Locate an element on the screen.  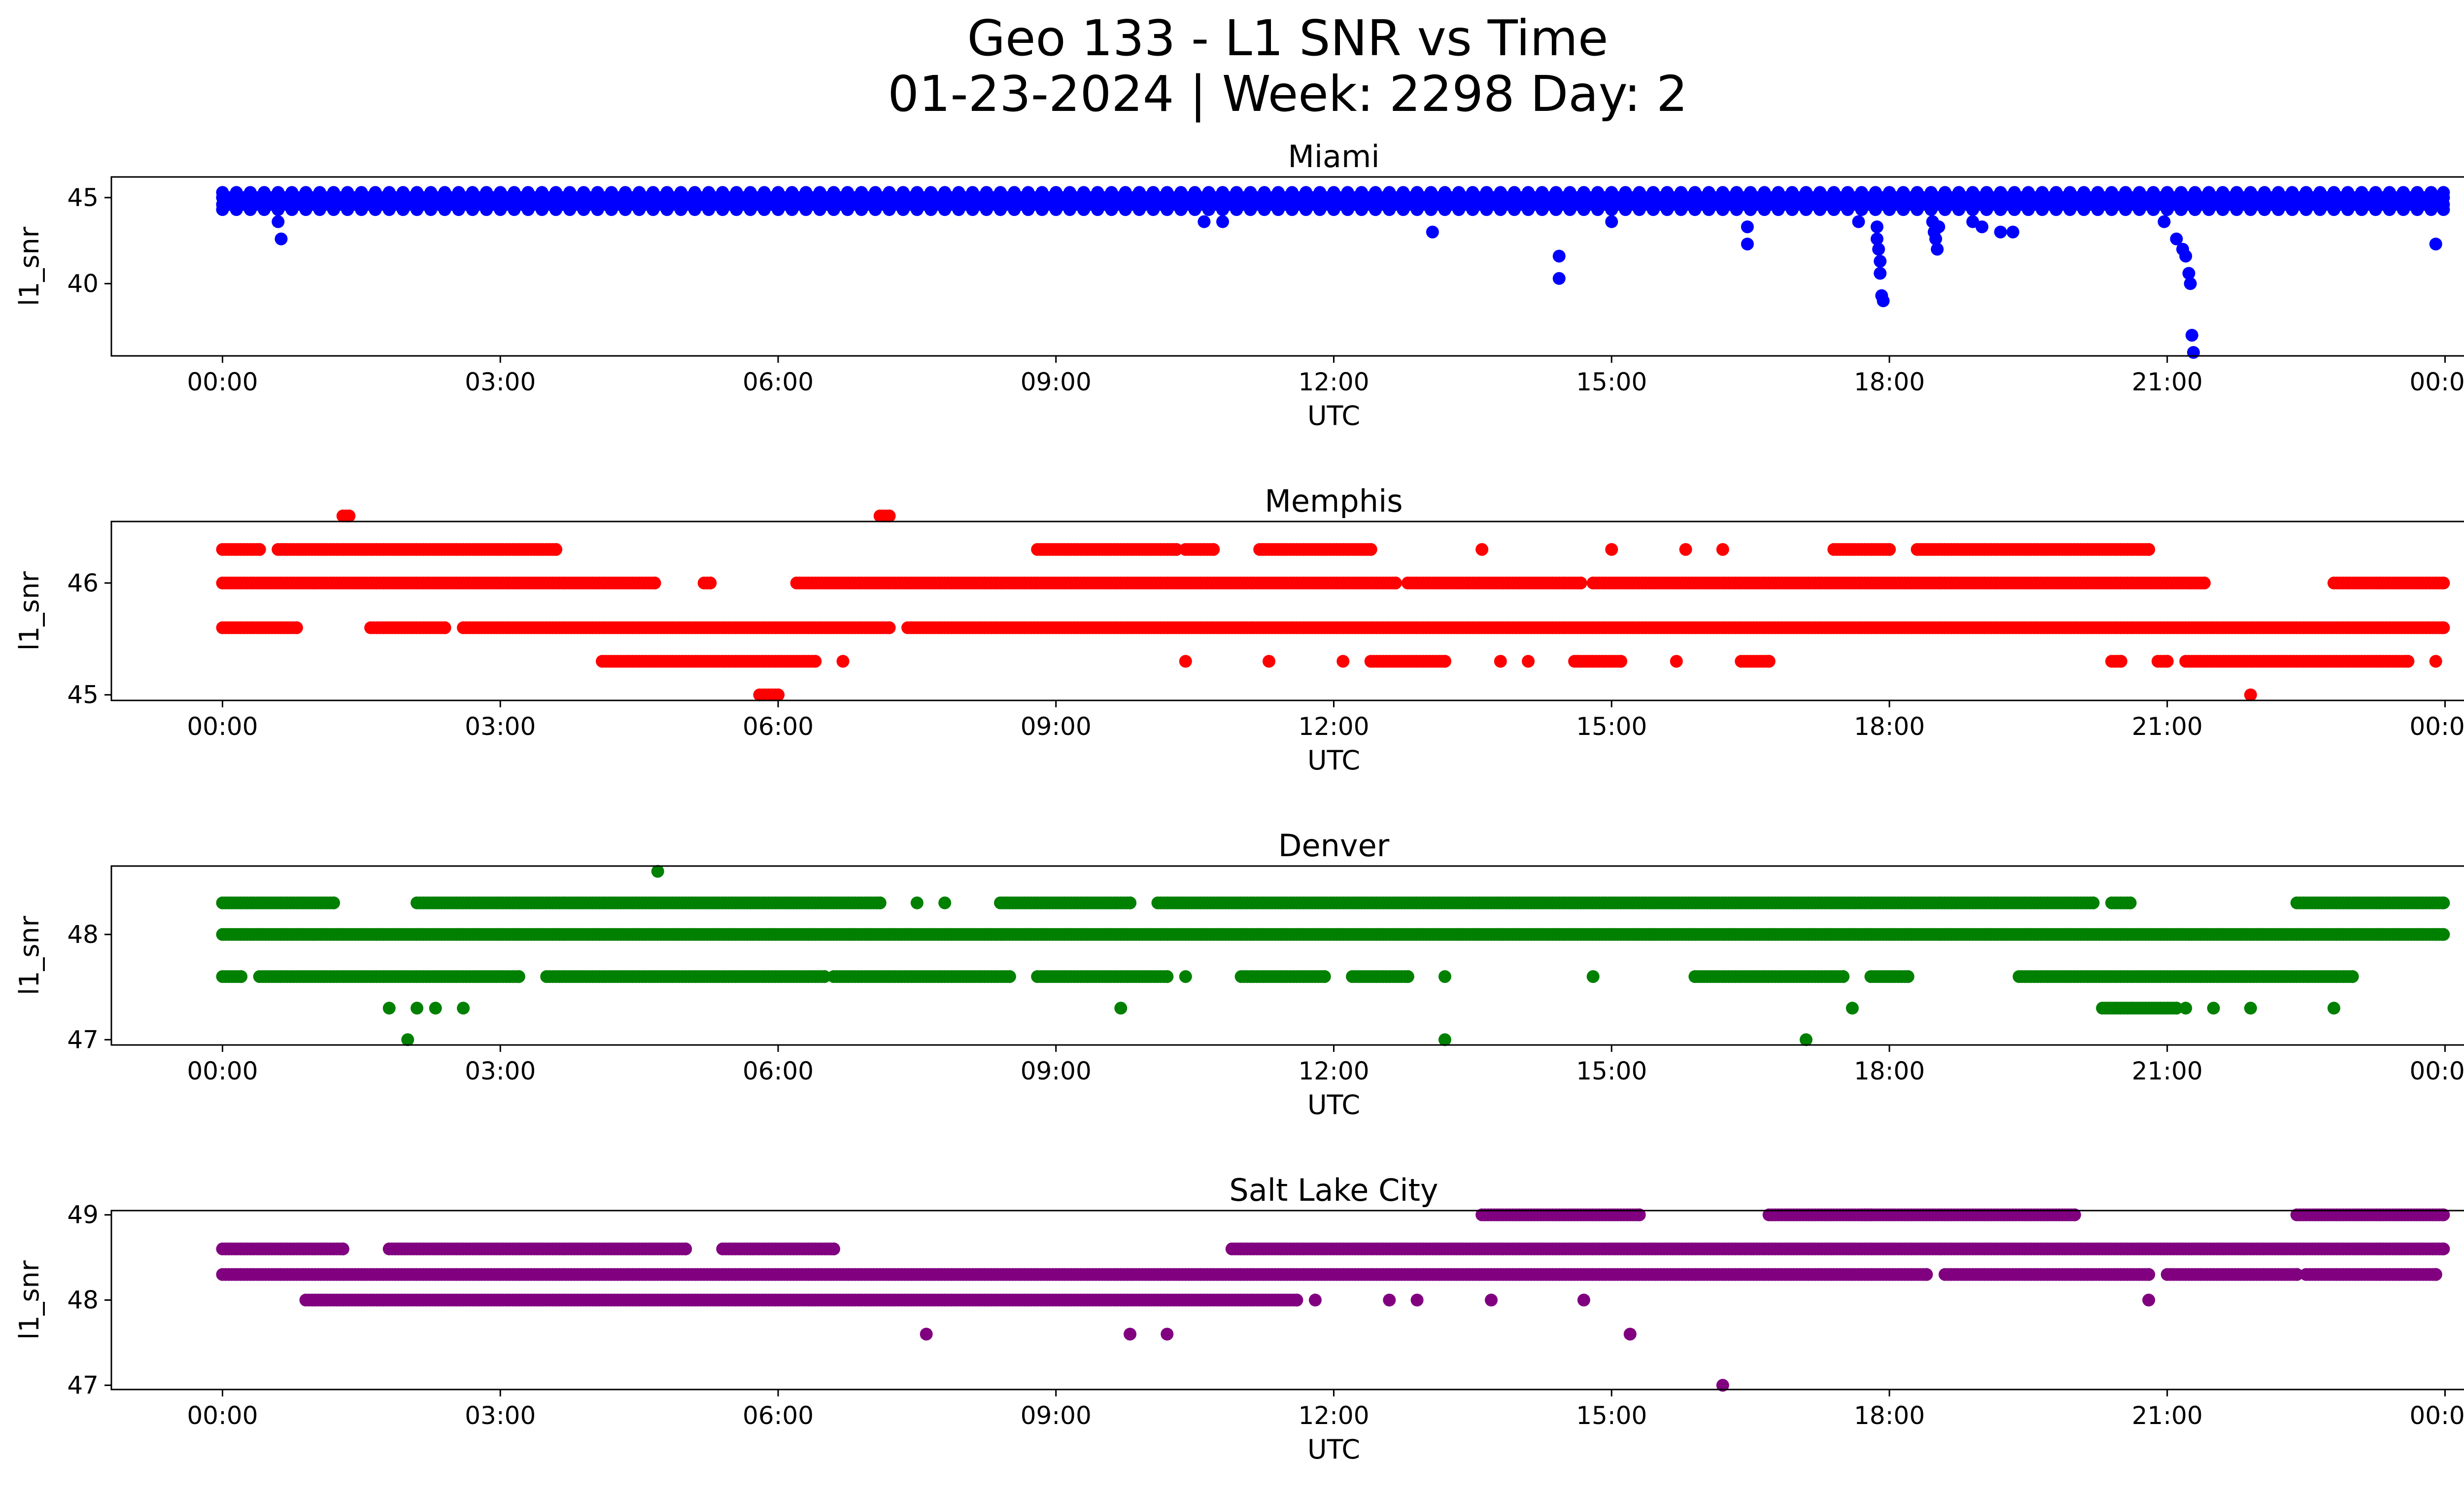
y-tick-label: 46 is located at coordinates (83, 583).